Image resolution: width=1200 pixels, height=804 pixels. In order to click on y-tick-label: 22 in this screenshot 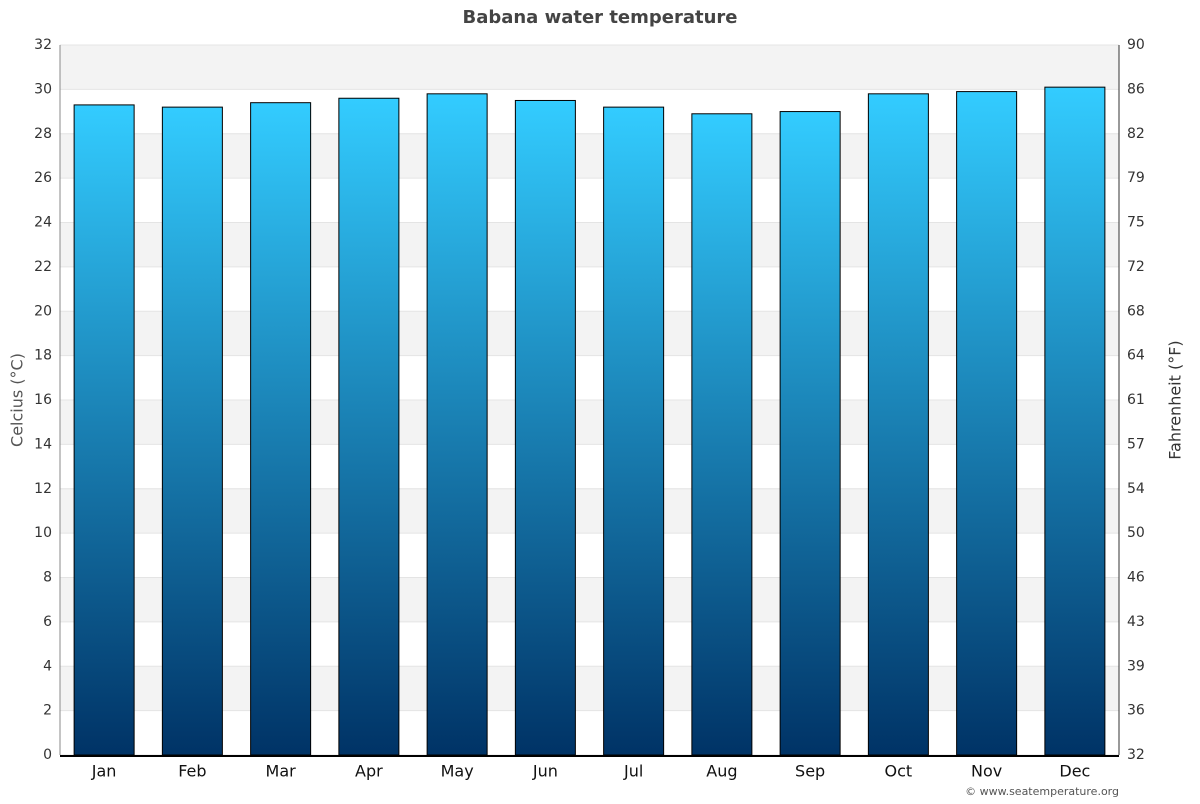, I will do `click(43, 267)`.